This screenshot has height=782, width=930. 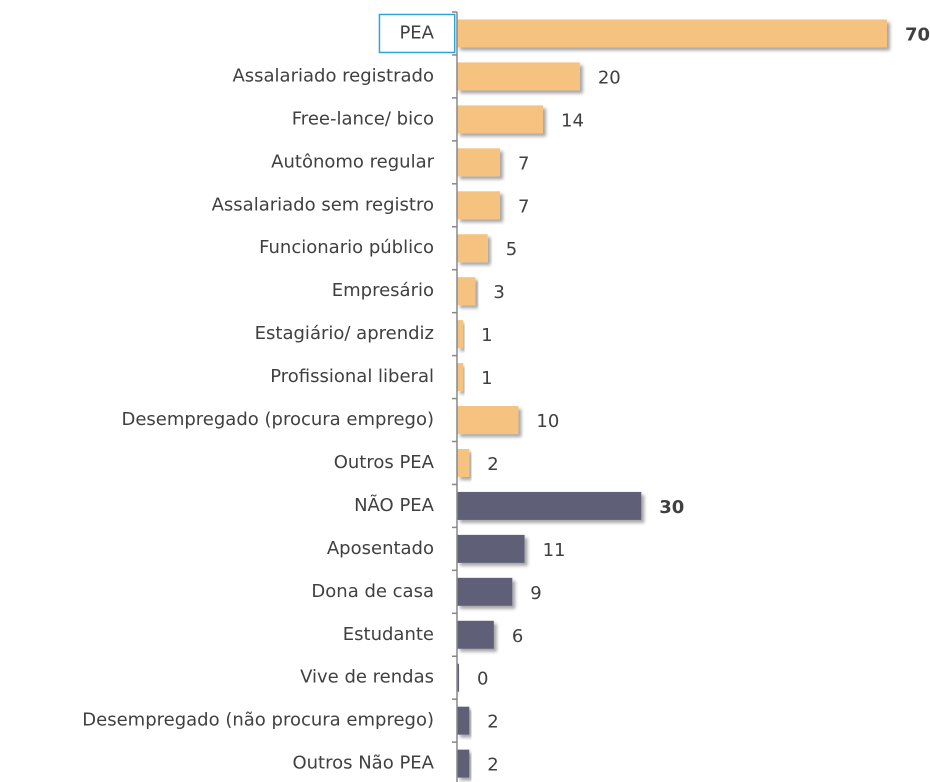 I want to click on category-label: Autônomo regular, so click(x=352, y=161).